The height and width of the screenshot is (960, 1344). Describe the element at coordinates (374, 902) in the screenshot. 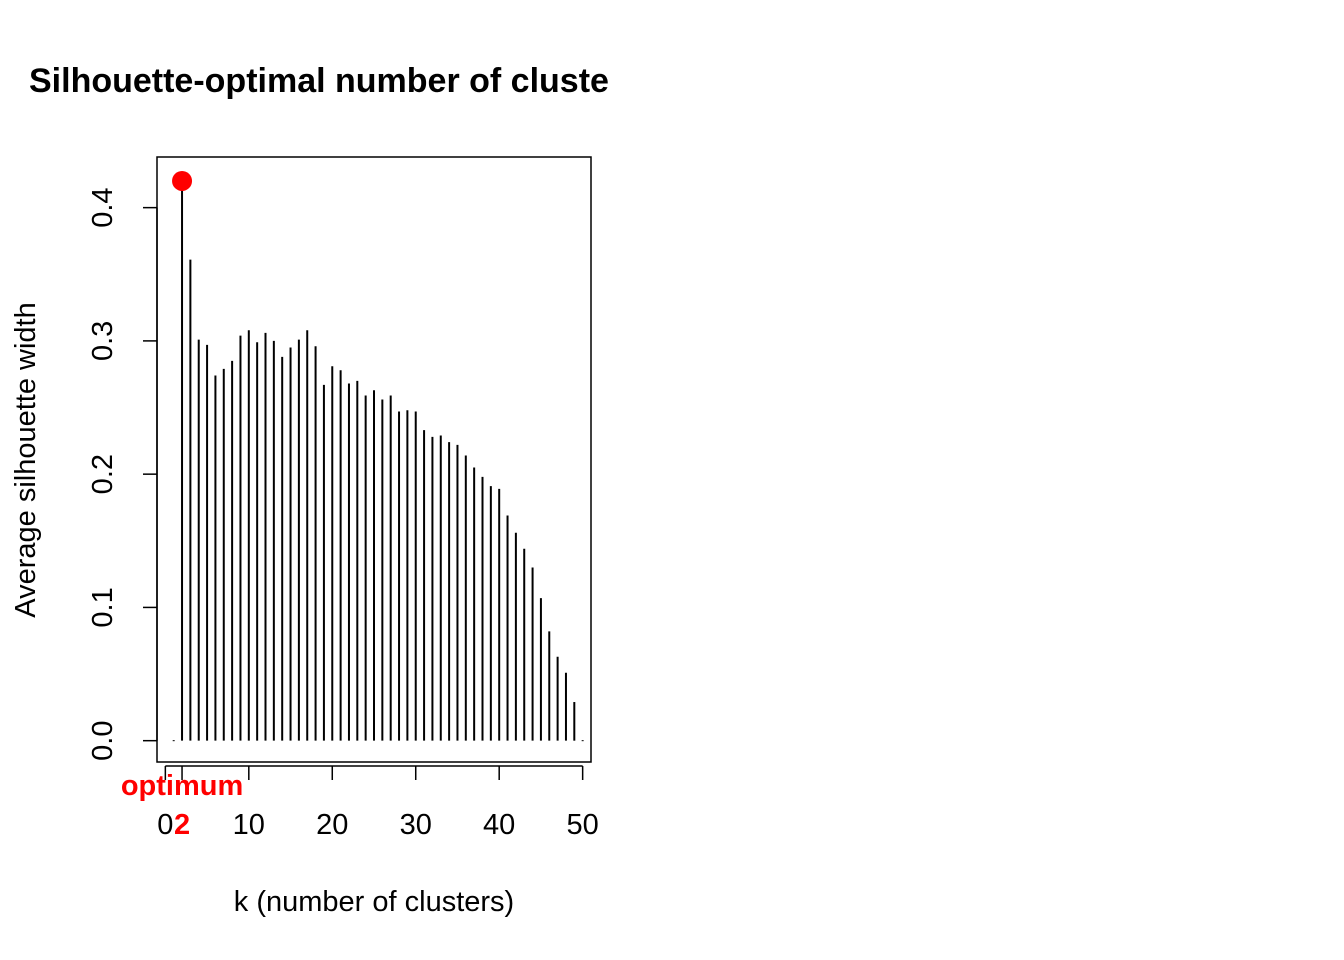

I see `x-axis-label: k (number of clusters)` at that location.